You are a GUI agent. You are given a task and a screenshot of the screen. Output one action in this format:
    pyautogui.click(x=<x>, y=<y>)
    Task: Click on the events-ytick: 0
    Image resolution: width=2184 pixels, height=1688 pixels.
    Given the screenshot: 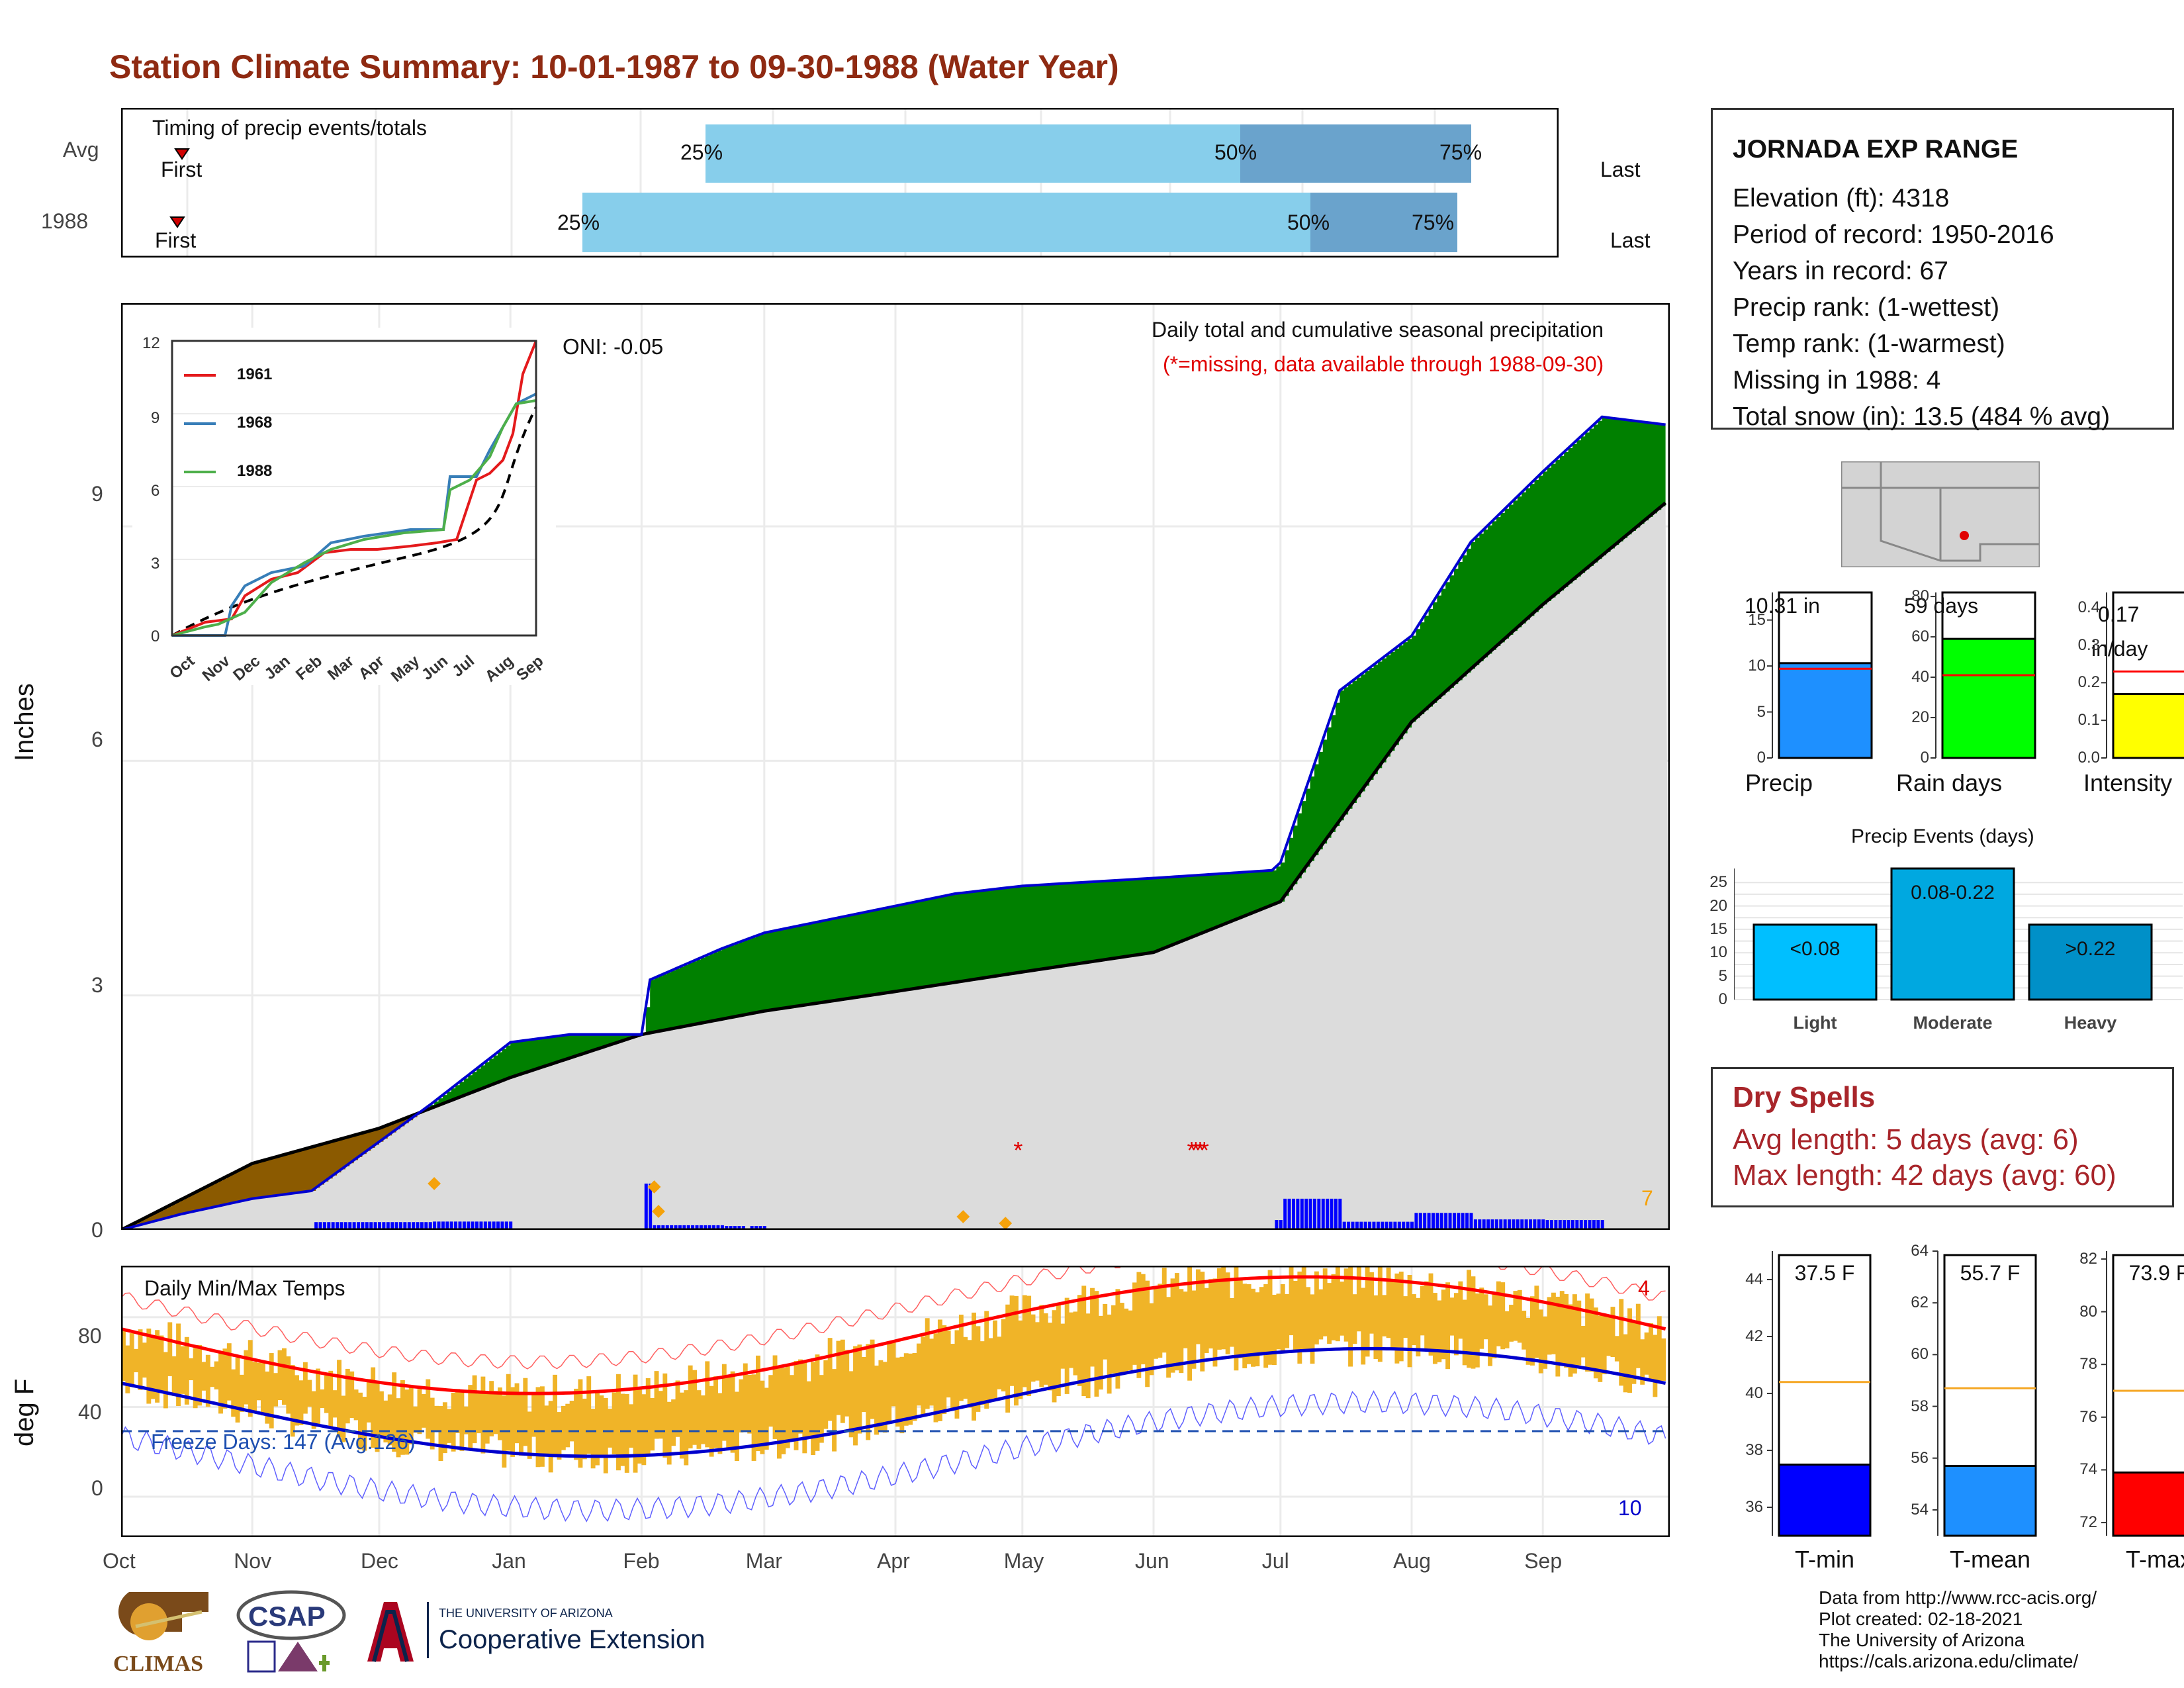 What is the action you would take?
    pyautogui.click(x=1723, y=999)
    